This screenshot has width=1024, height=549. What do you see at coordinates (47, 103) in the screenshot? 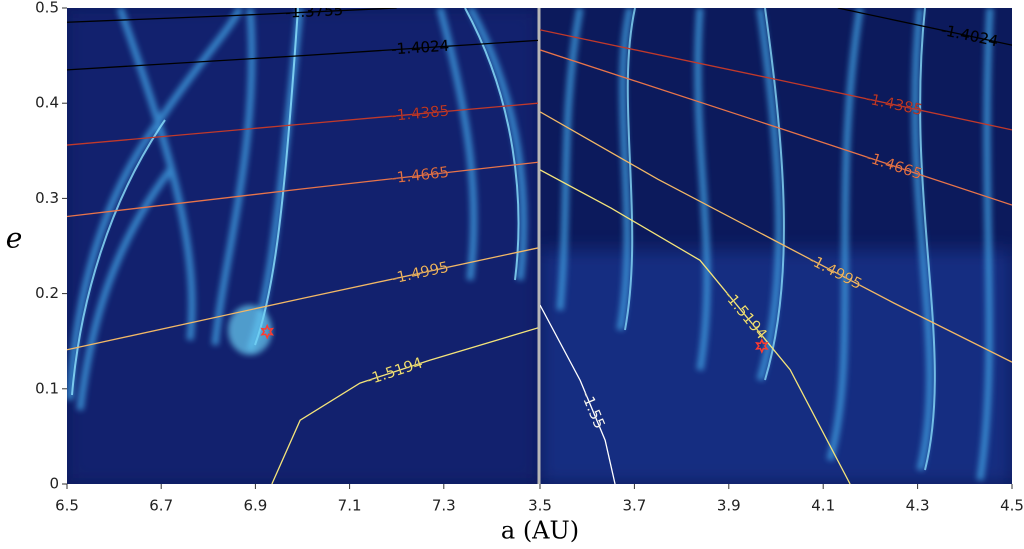
I see `y-tick-label: 0.4` at bounding box center [47, 103].